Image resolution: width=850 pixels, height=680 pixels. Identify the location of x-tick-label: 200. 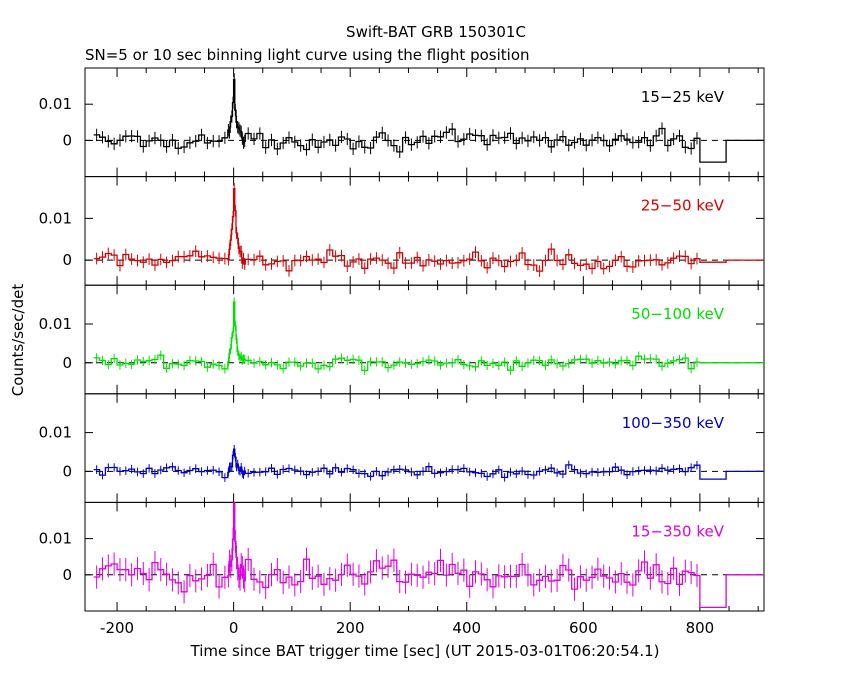
(350, 628).